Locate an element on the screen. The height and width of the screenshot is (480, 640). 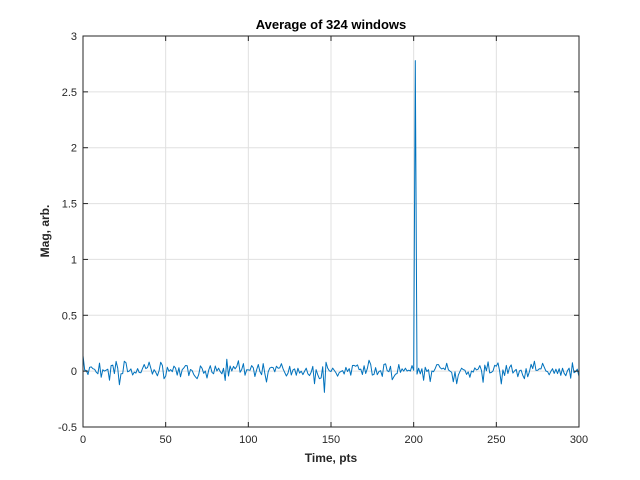
y-tick-label: 0.5 is located at coordinates (69, 316).